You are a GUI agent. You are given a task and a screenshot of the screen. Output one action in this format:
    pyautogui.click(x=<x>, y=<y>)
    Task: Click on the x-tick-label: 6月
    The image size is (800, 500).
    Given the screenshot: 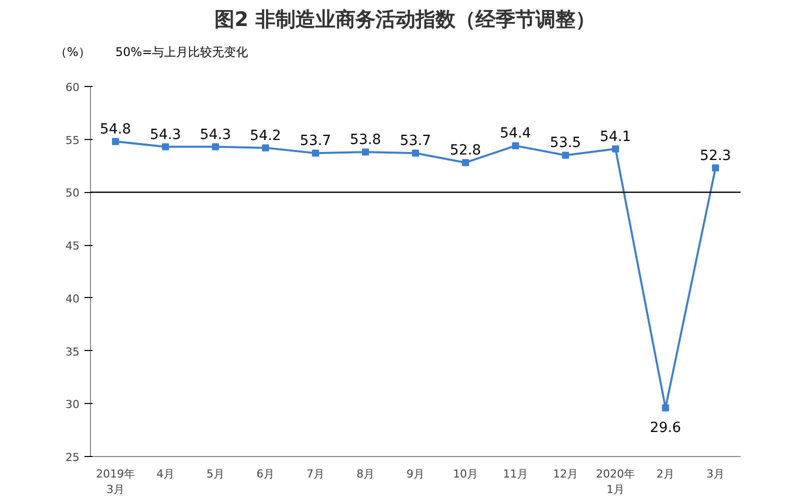 What is the action you would take?
    pyautogui.click(x=265, y=473)
    